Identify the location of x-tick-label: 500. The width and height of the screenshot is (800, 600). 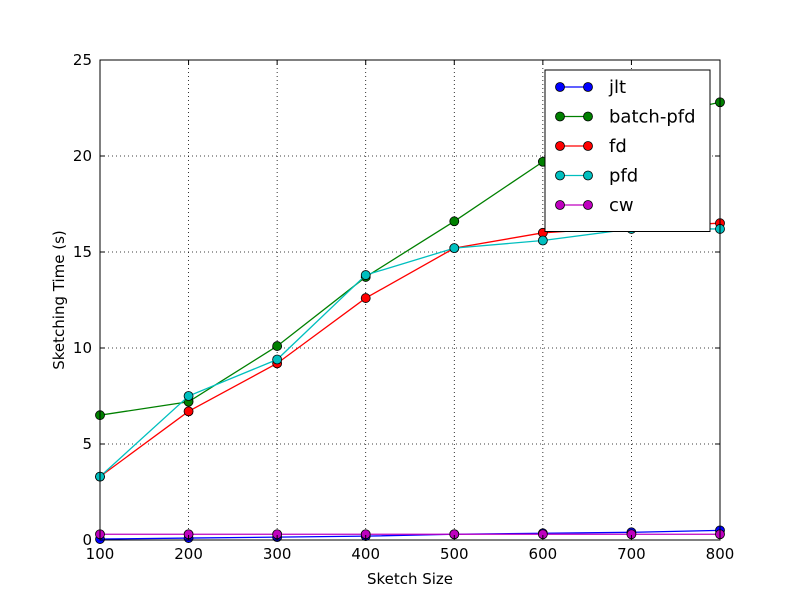
(454, 554).